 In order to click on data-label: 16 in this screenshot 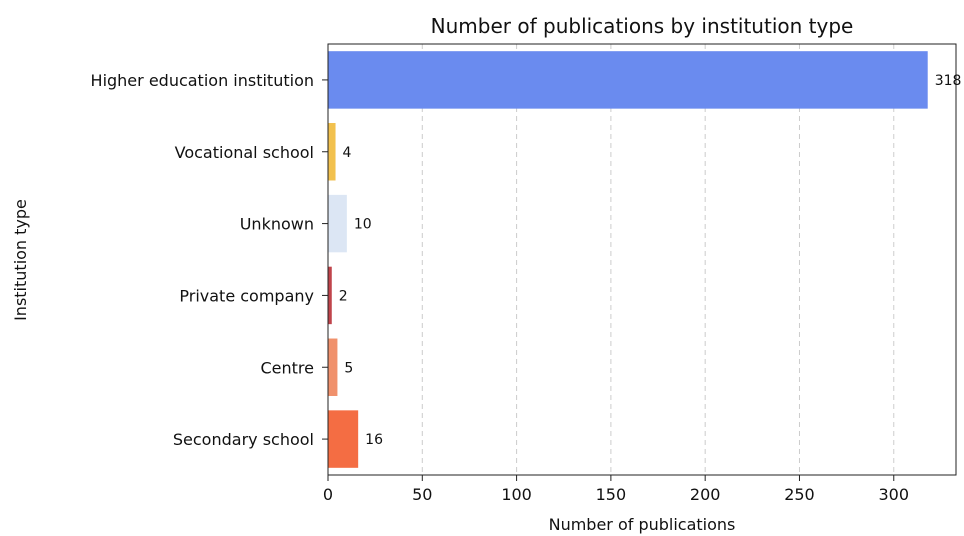, I will do `click(374, 440)`.